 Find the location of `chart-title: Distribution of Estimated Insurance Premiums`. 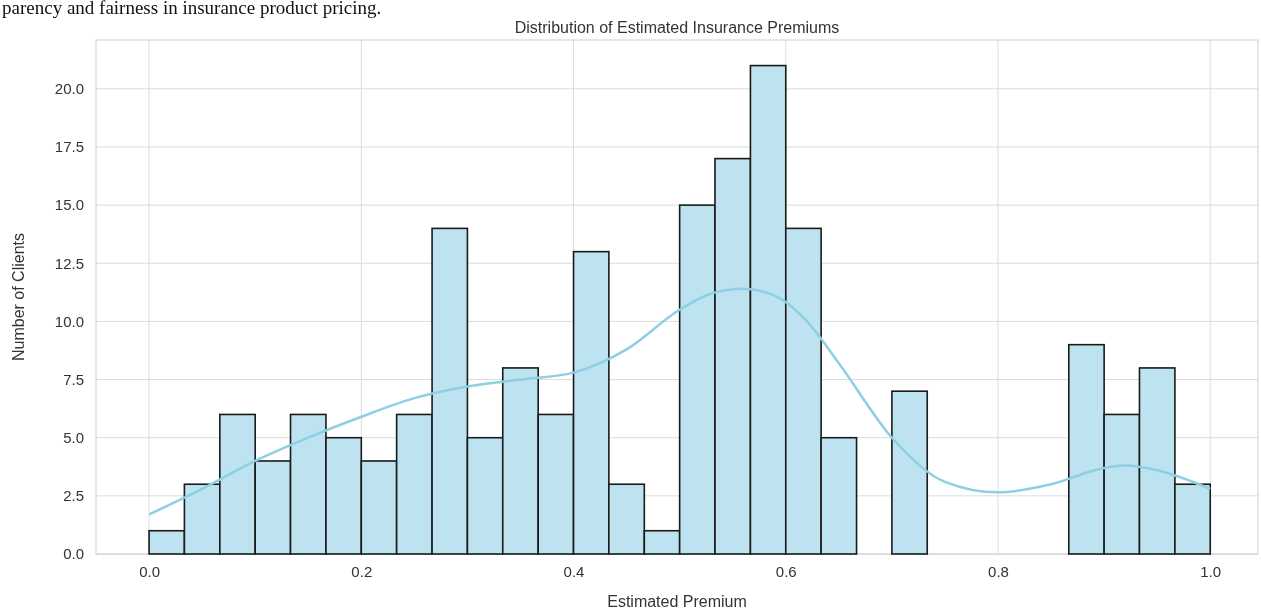

chart-title: Distribution of Estimated Insurance Premiums is located at coordinates (677, 27).